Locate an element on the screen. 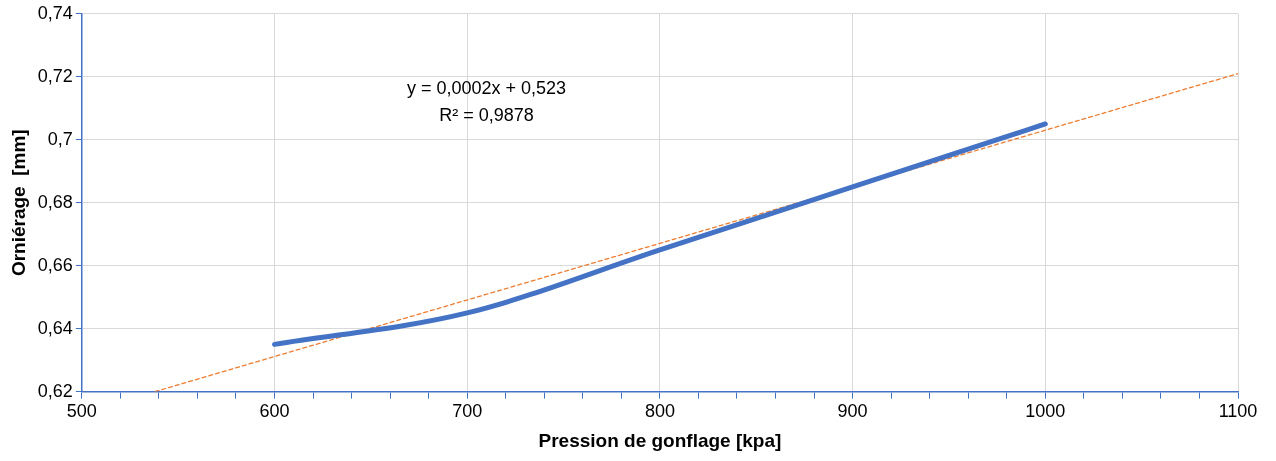  annotation: y = 0,0002x + 0,523 is located at coordinates (486, 87).